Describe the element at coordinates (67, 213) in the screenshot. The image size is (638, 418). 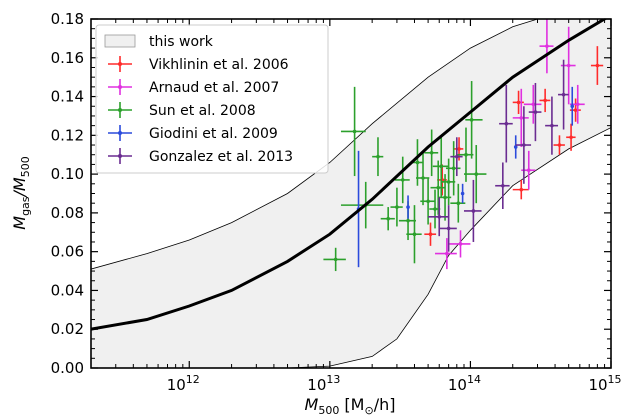
I see `y-tick-label: 0.08` at that location.